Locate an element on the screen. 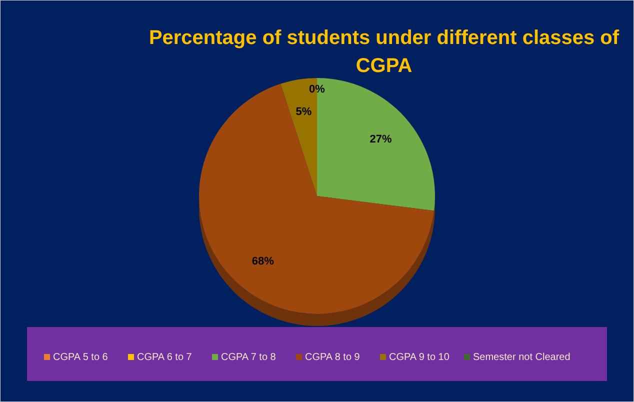  legend-label: CGPA 8 to 9 is located at coordinates (332, 357).